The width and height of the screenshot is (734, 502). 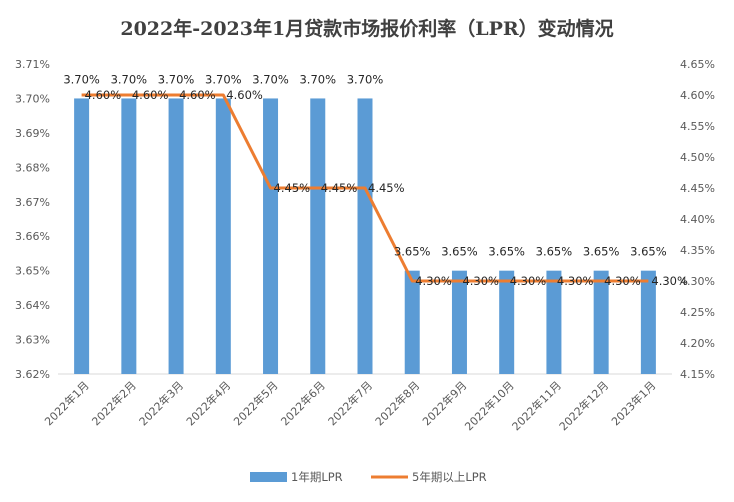 I want to click on y-left-tick-label: 3.67%, so click(x=32, y=202).